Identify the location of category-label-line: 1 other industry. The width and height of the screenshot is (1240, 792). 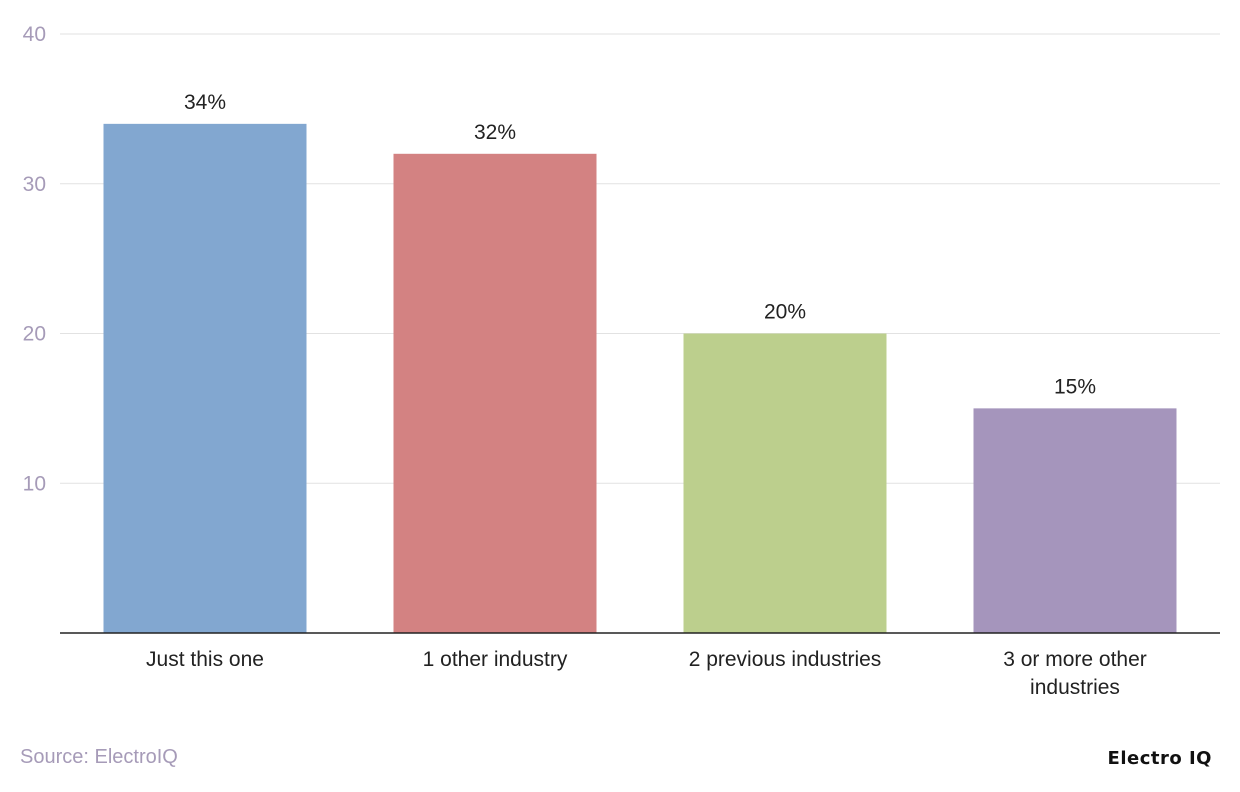
(495, 659).